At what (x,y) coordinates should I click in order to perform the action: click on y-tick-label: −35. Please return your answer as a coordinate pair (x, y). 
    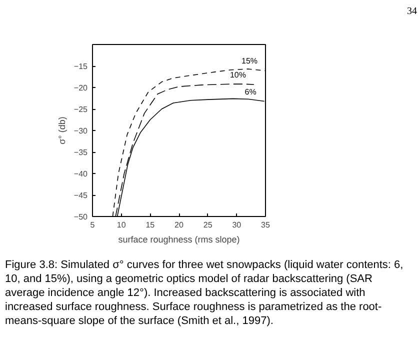
    Looking at the image, I should click on (81, 152).